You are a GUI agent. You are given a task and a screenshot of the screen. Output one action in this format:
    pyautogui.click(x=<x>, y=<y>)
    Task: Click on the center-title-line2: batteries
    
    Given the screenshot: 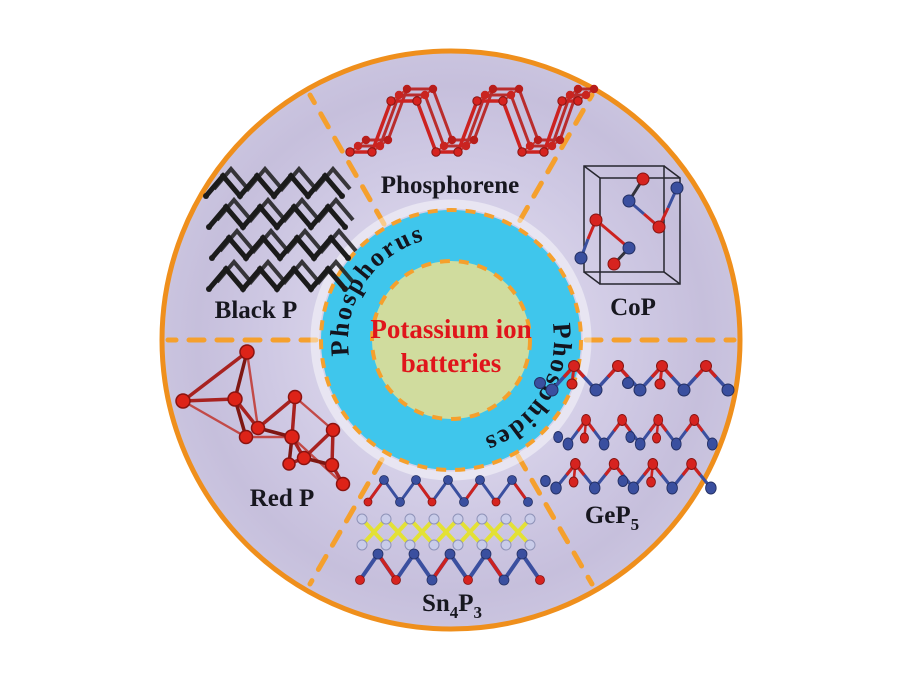 What is the action you would take?
    pyautogui.click(x=451, y=363)
    